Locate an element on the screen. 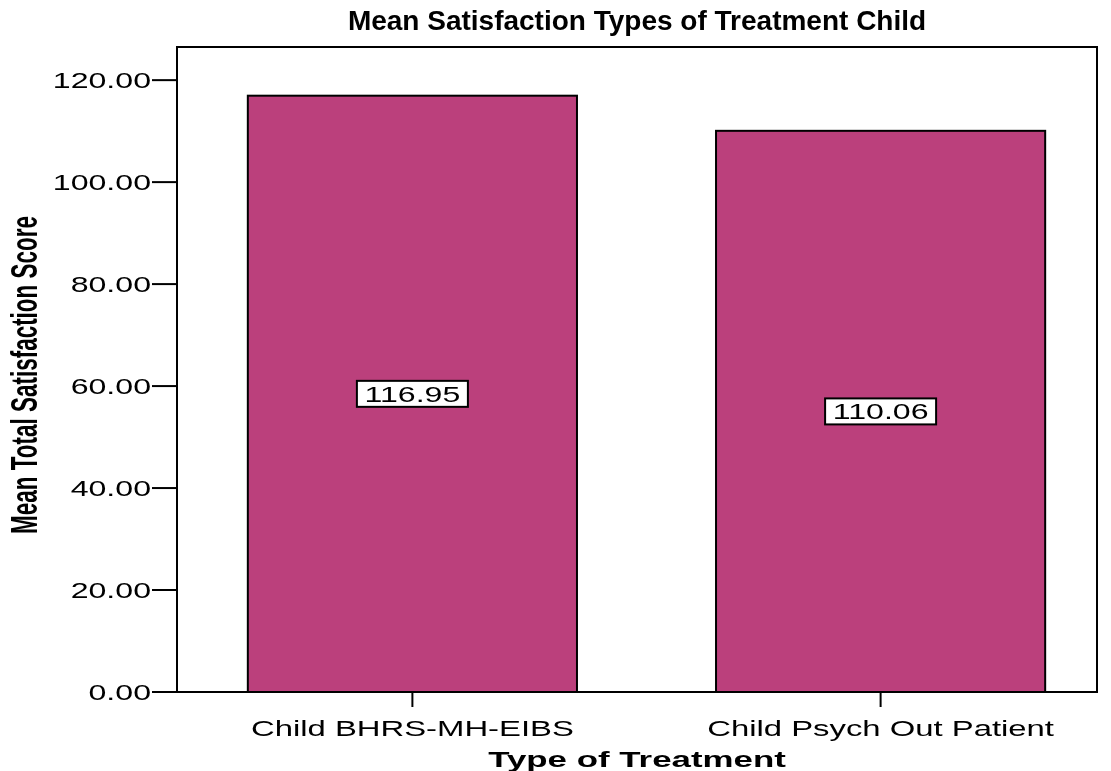 Image resolution: width=1111 pixels, height=771 pixels. x-tick-label: Child Psych Out Patient is located at coordinates (881, 728).